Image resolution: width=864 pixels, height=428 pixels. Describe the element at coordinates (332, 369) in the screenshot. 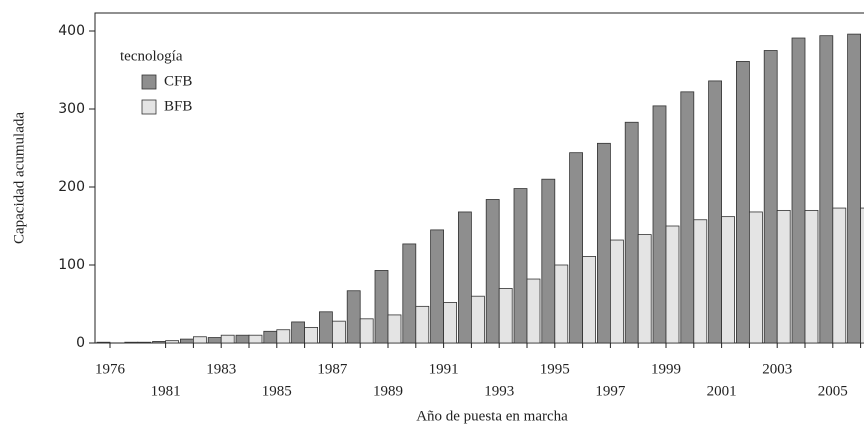

I see `x-tick-label: 1987` at that location.